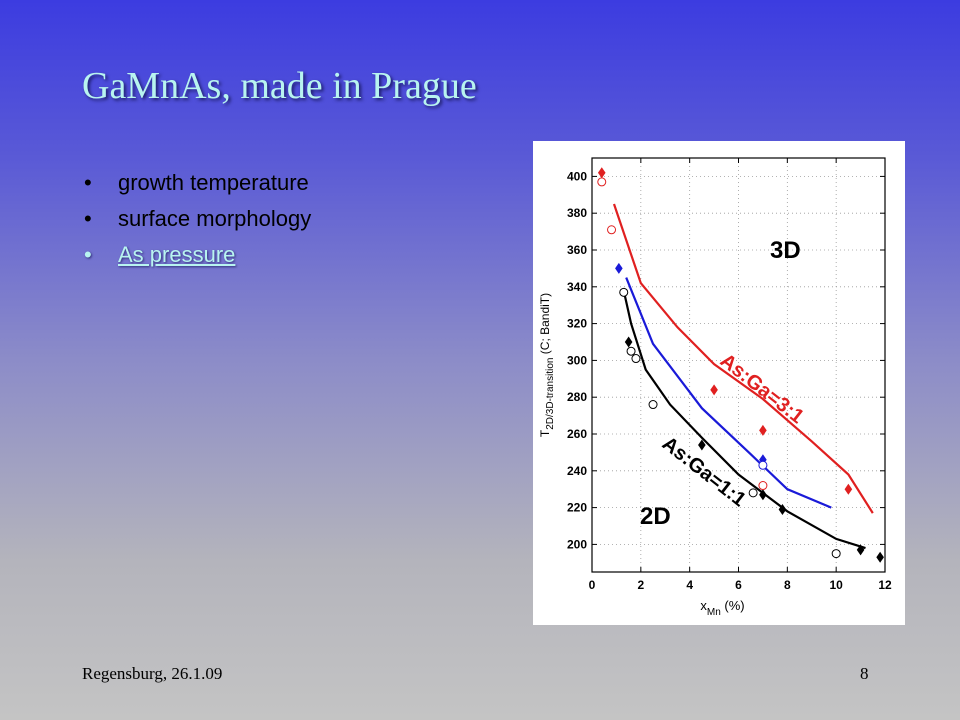  What do you see at coordinates (577, 544) in the screenshot?
I see `y-tick-label: 200` at bounding box center [577, 544].